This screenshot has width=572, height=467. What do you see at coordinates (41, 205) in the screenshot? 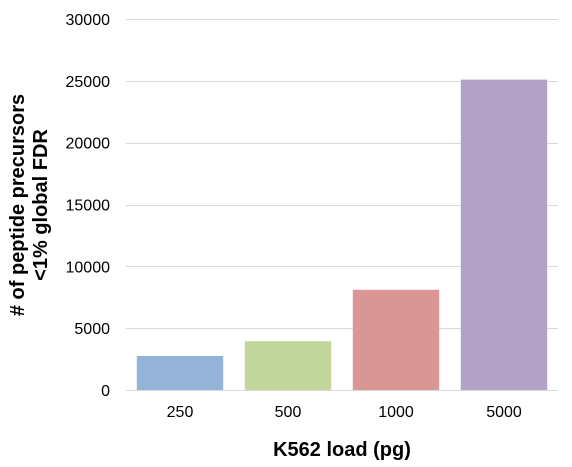
I see `y-axis-title-line-2: <1% global FDR` at bounding box center [41, 205].